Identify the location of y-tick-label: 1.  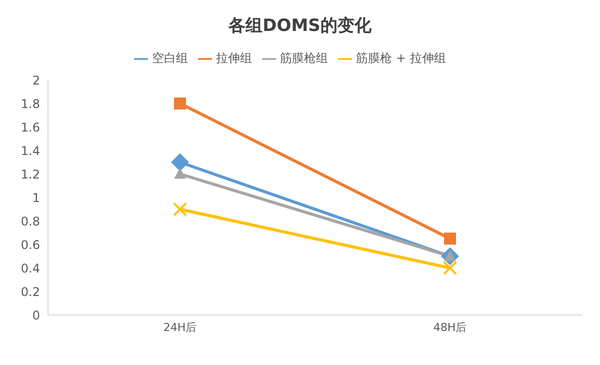
(36, 197).